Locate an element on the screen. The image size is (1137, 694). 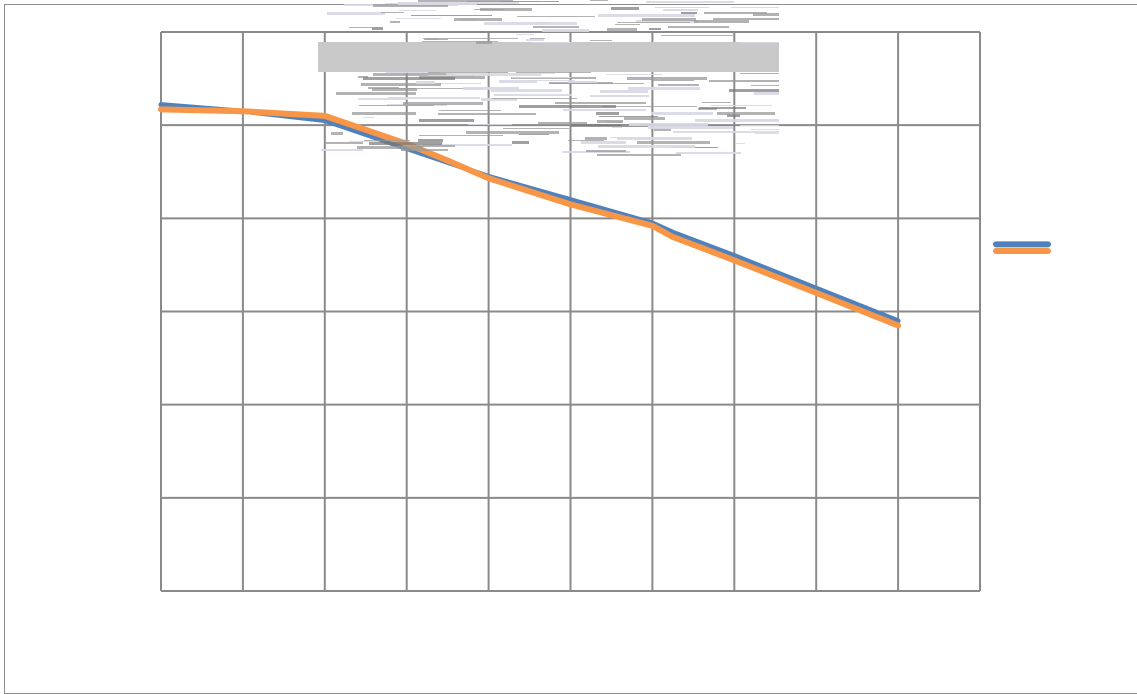
legend is located at coordinates (1022, 247).